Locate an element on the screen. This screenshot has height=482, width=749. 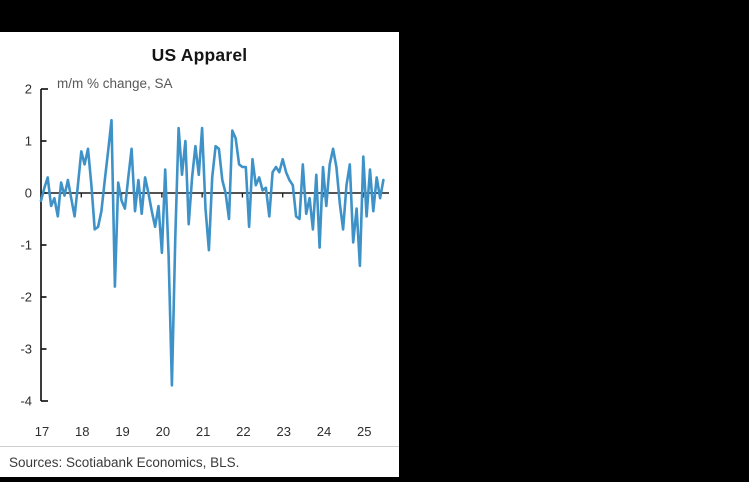
x-tick-label: 25 is located at coordinates (364, 431).